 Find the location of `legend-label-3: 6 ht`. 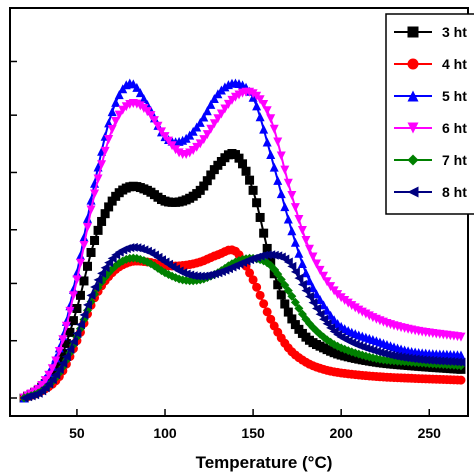

legend-label-3: 6 ht is located at coordinates (454, 128).